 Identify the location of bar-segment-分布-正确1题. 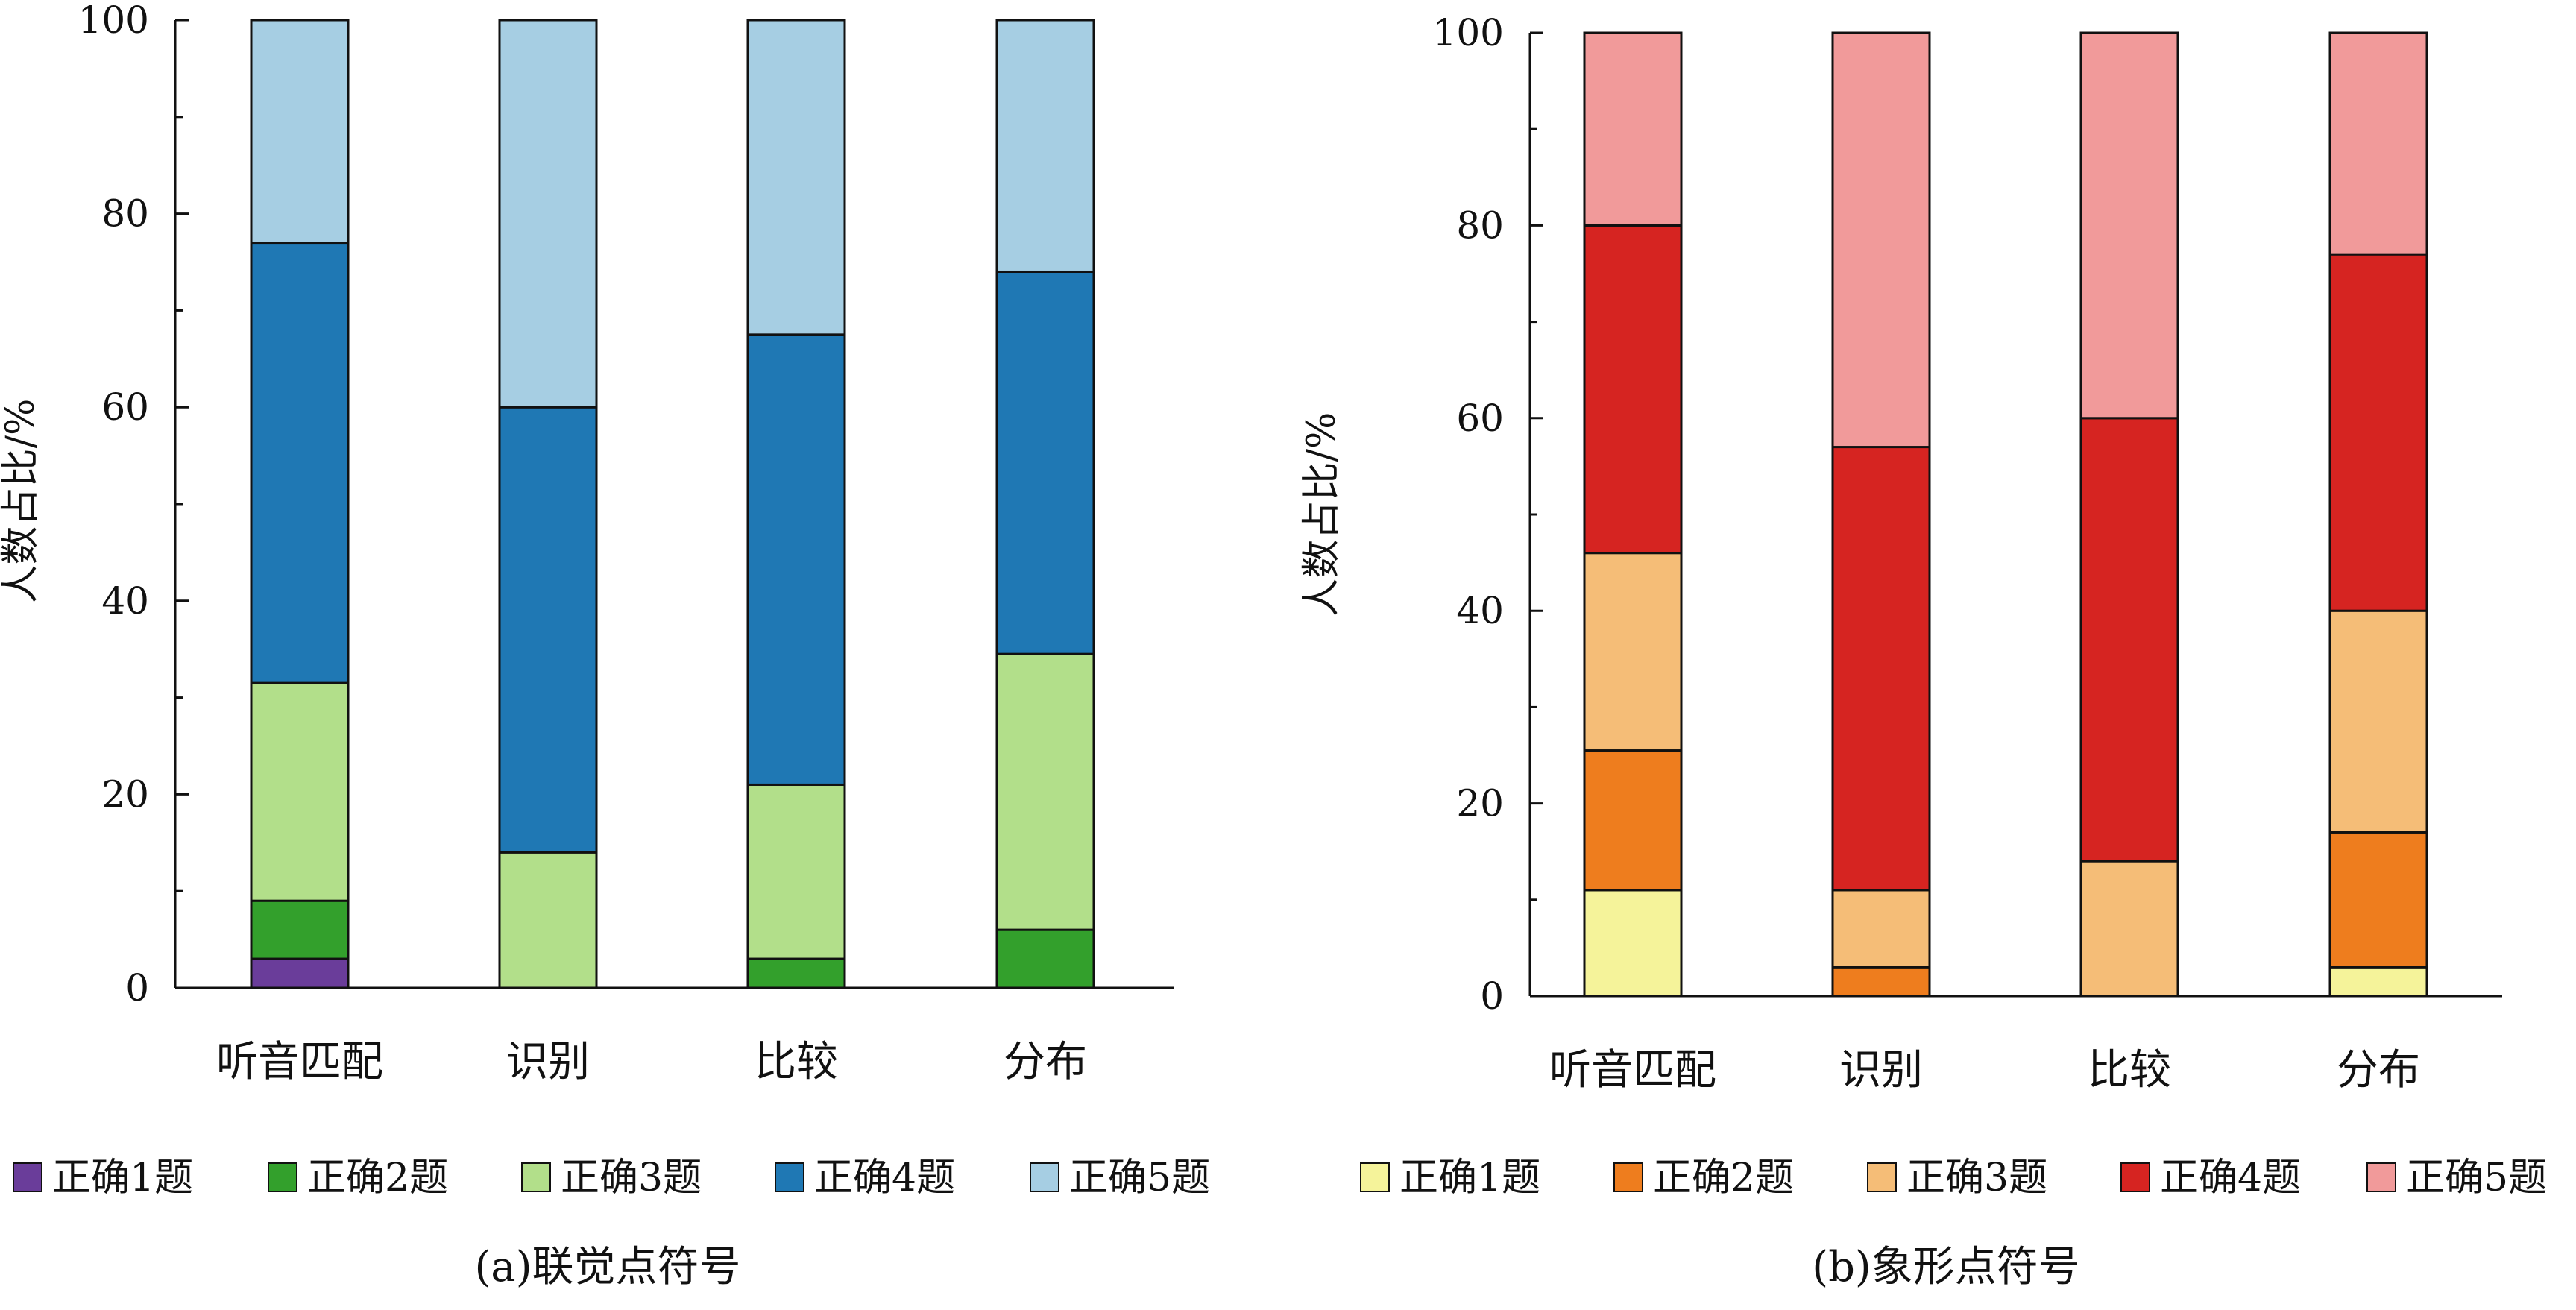
(2378, 982).